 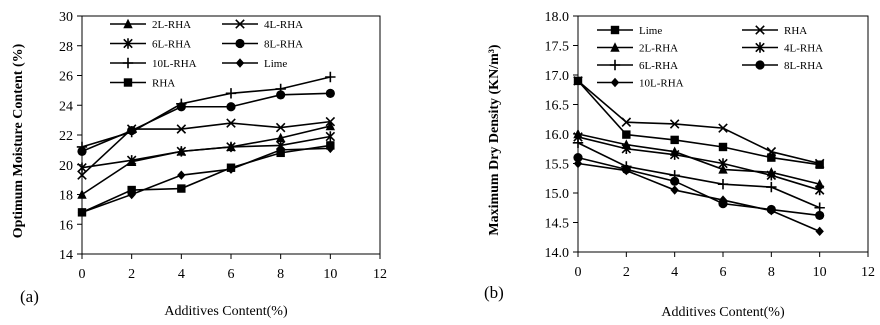 I want to click on series-8l-rha-b, so click(x=699, y=187).